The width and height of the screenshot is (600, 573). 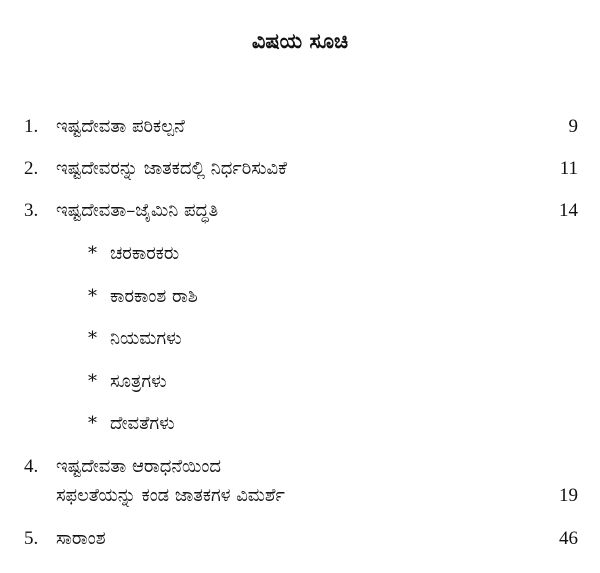 What do you see at coordinates (170, 495) in the screenshot?
I see `entry-title-line2: ಸಫಲತೆಯನ್ನು ಕಂಡ ಜಾತಕಗಳ ವಿಮರ್ಶೆ` at bounding box center [170, 495].